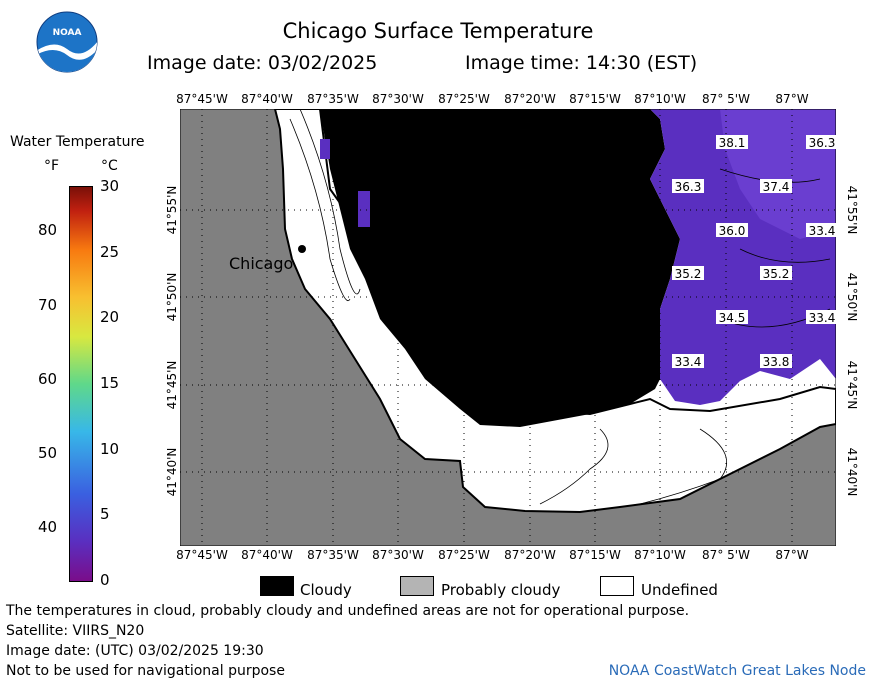 This screenshot has width=876, height=687. What do you see at coordinates (737, 671) in the screenshot?
I see `credit: NOAA CoastWatch Great Lakes Node` at bounding box center [737, 671].